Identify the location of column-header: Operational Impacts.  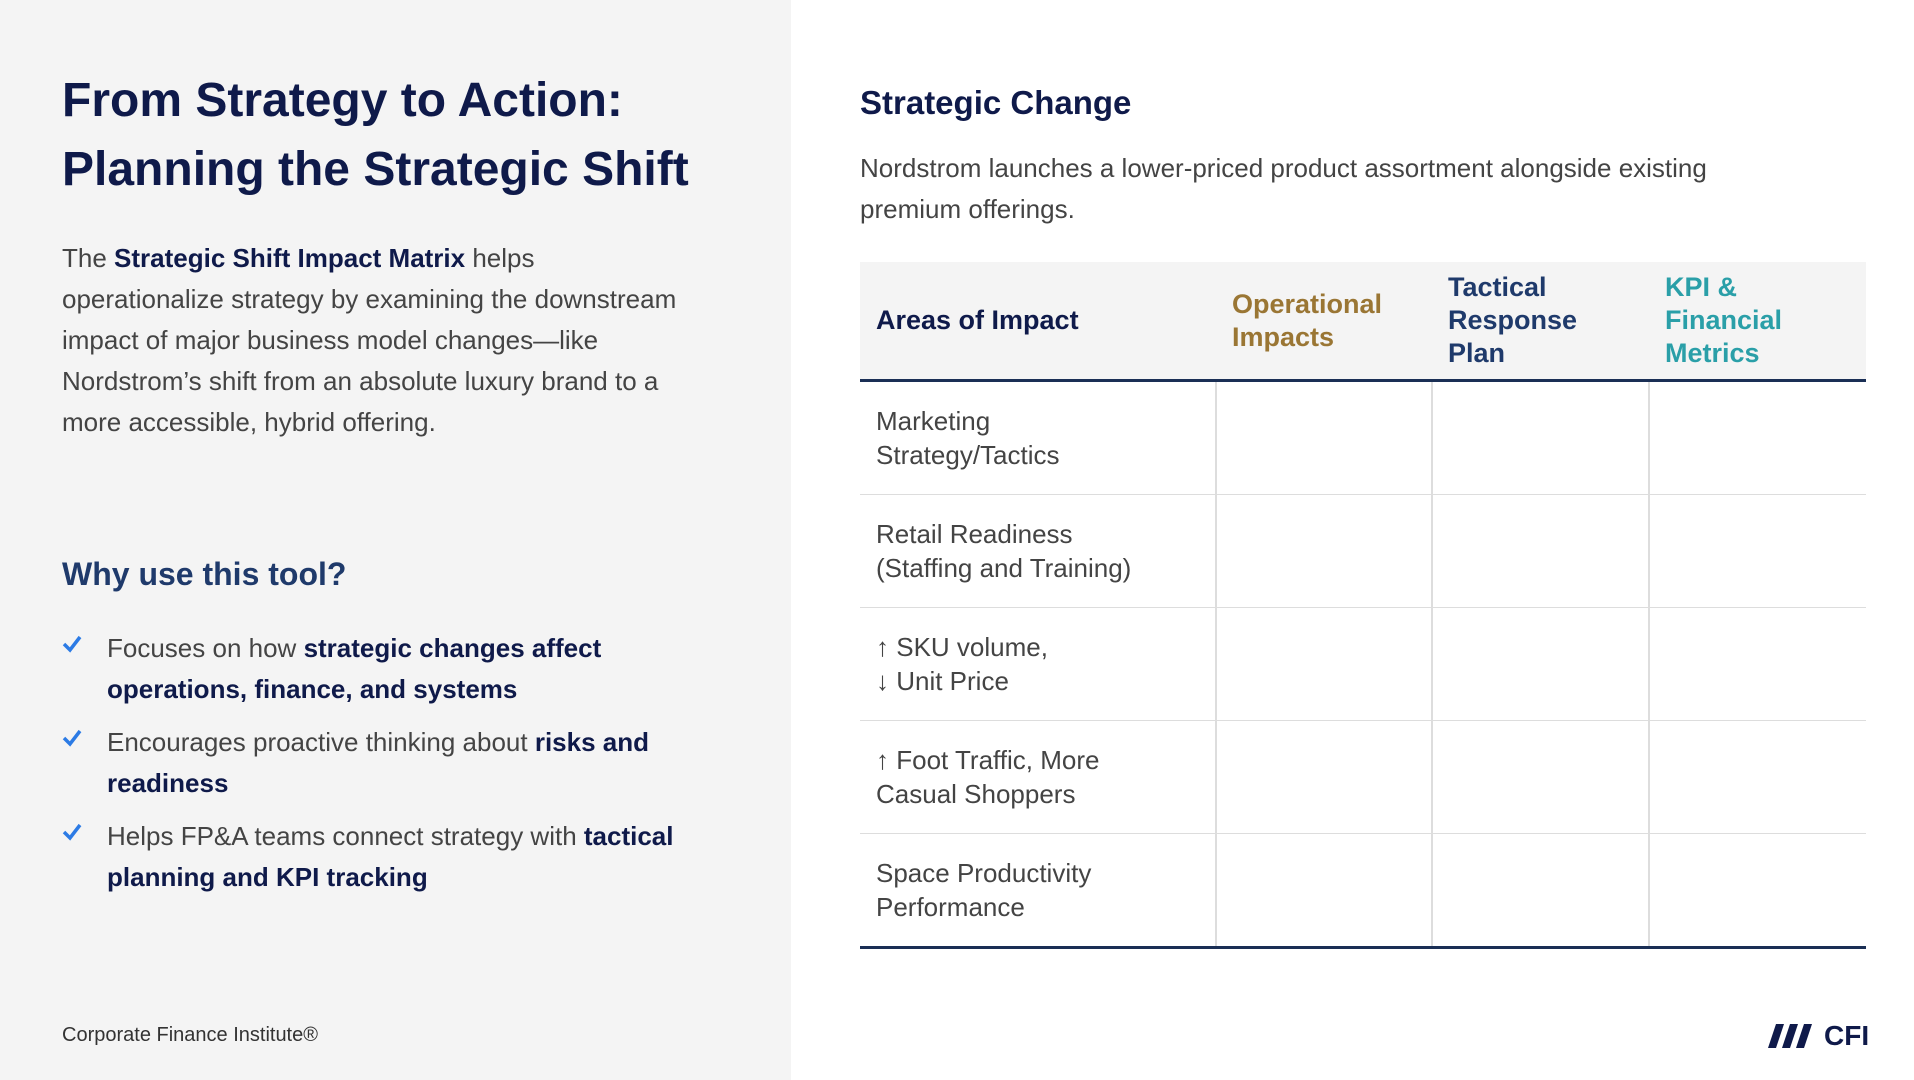
(1324, 322).